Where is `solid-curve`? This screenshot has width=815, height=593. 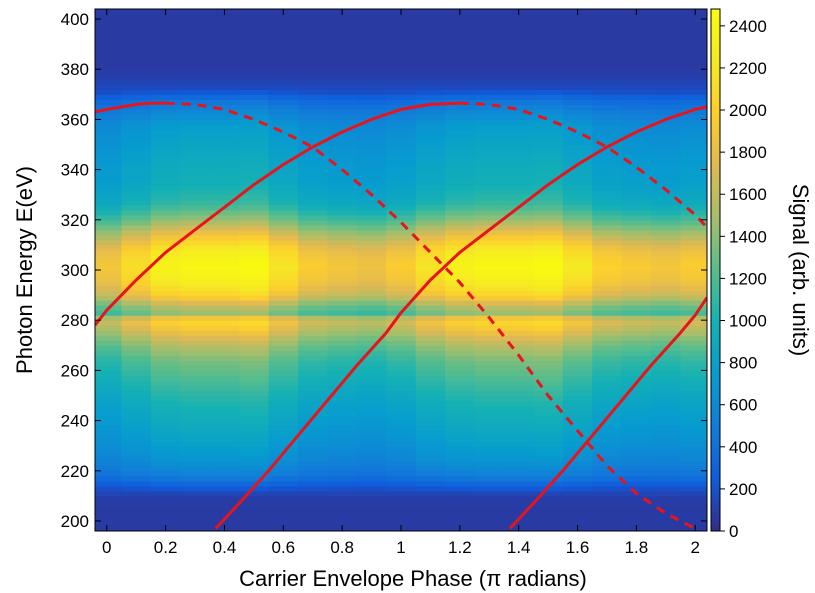
solid-curve is located at coordinates (130, 107).